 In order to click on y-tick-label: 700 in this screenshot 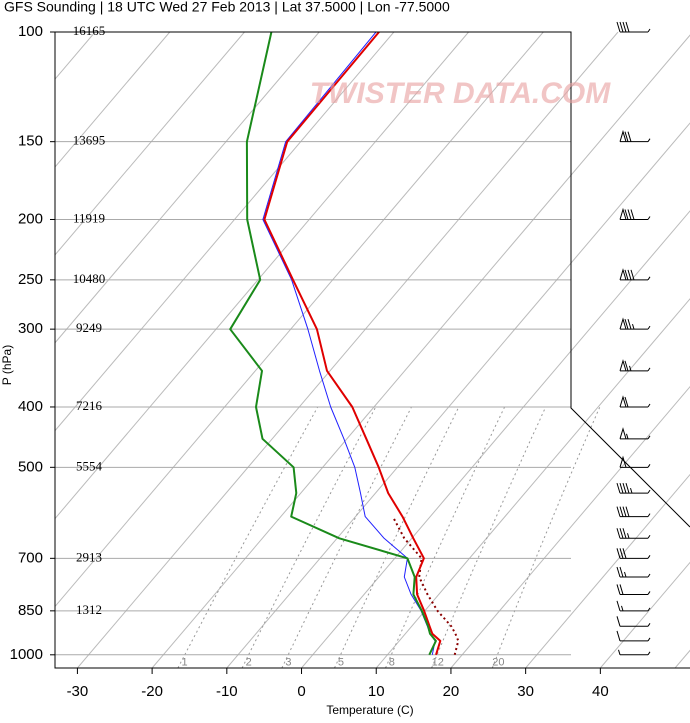, I will do `click(30, 557)`.